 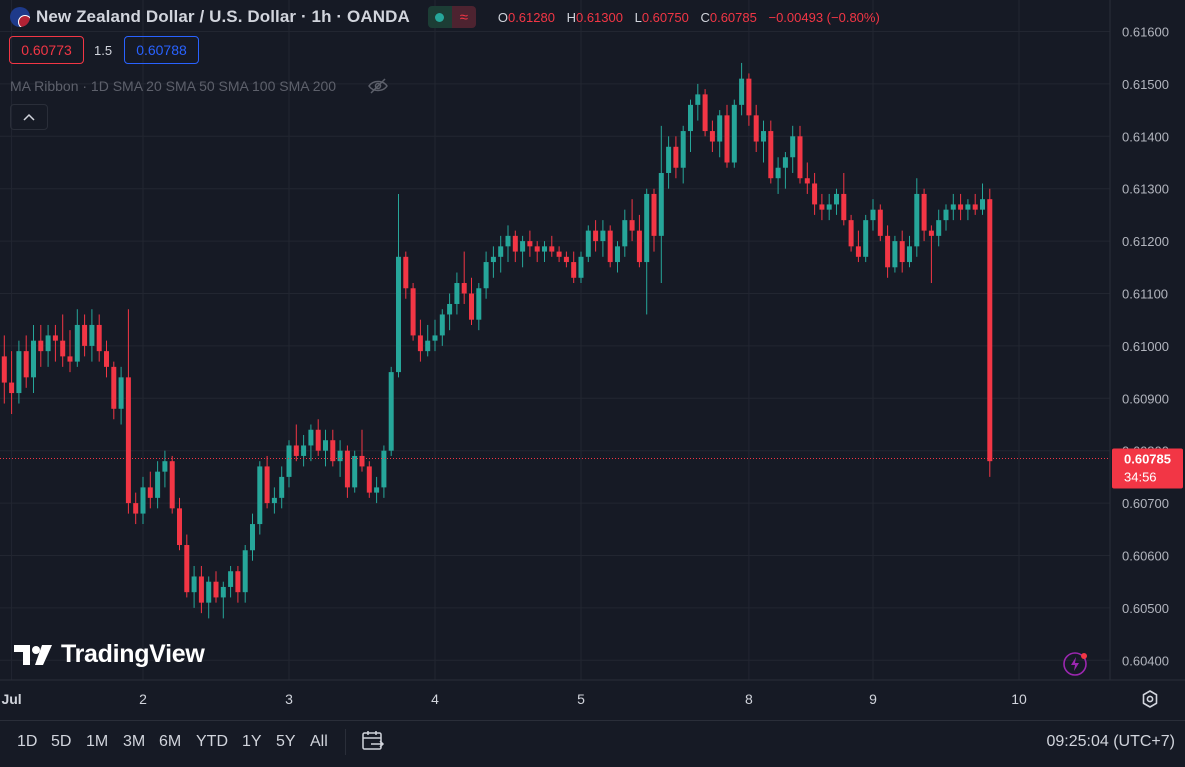 I want to click on calendar-goto-icon, so click(x=373, y=741).